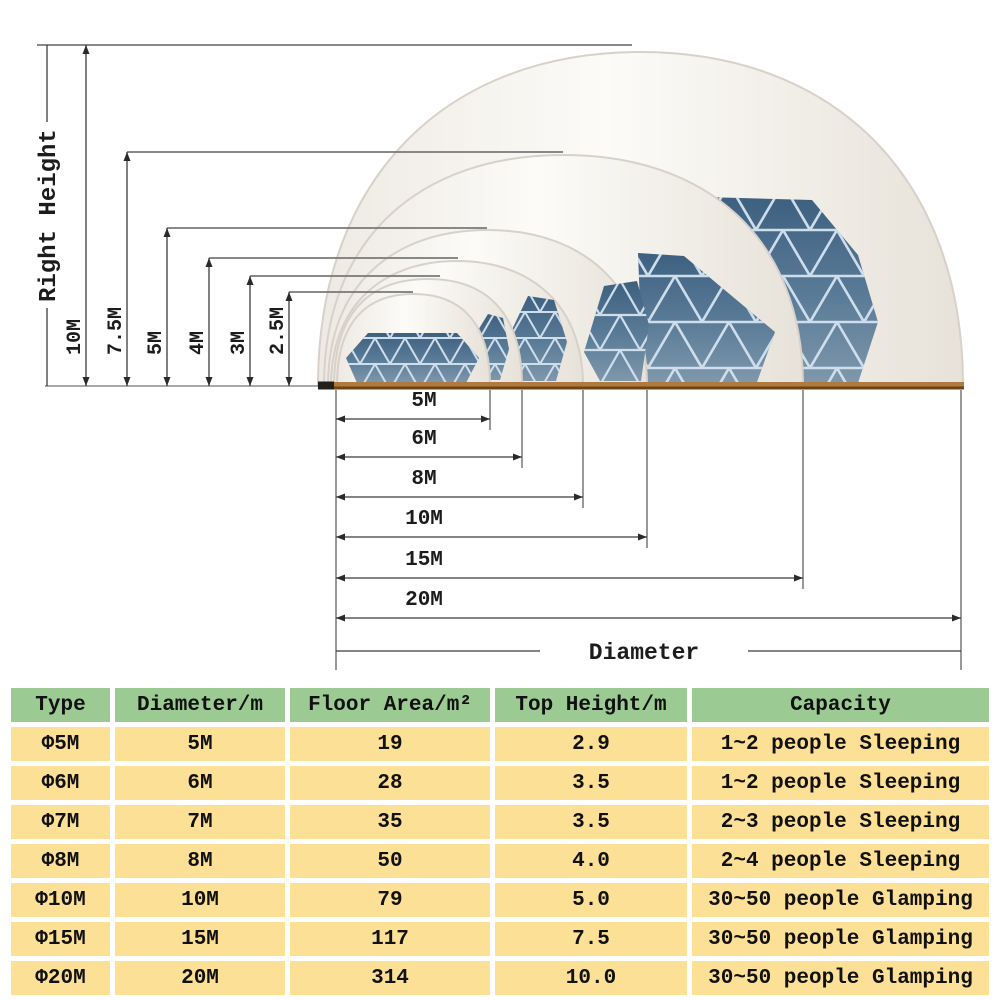 The height and width of the screenshot is (1000, 1000). I want to click on right-height-axis-label: Right Height, so click(49, 215).